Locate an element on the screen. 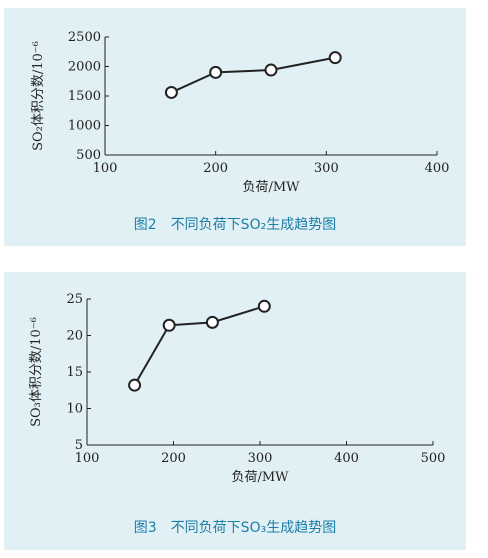 Image resolution: width=488 pixels, height=558 pixels. y-tick-label: 2000 is located at coordinates (84, 67).